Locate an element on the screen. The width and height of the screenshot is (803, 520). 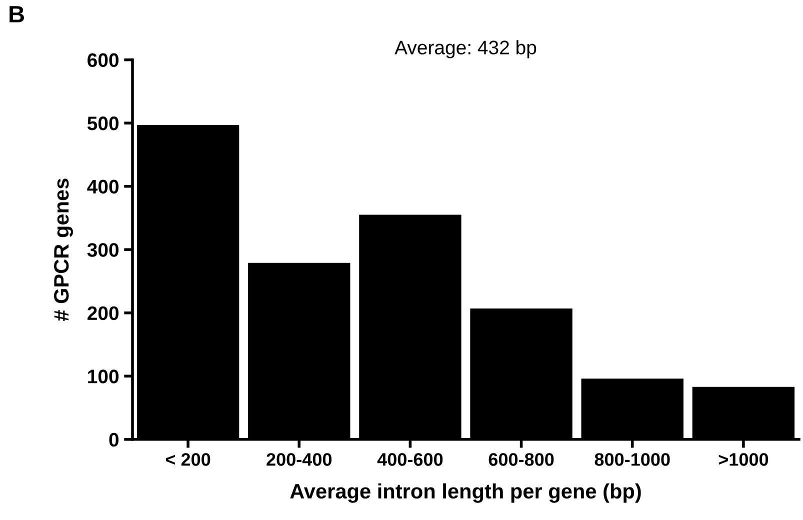
x-tick-label: 600-800 is located at coordinates (521, 459).